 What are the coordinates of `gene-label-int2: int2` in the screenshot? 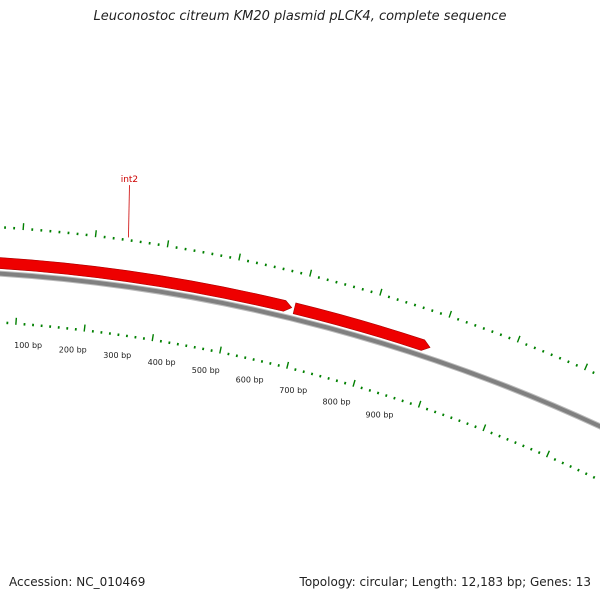 It's located at (129, 180).